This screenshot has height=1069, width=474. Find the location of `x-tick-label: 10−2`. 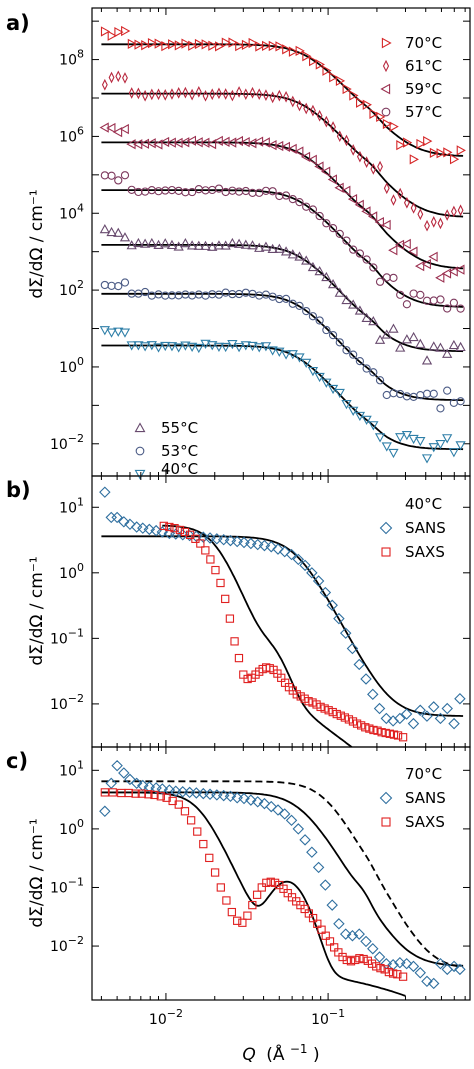

x-tick-label: 10−2 is located at coordinates (166, 1017).